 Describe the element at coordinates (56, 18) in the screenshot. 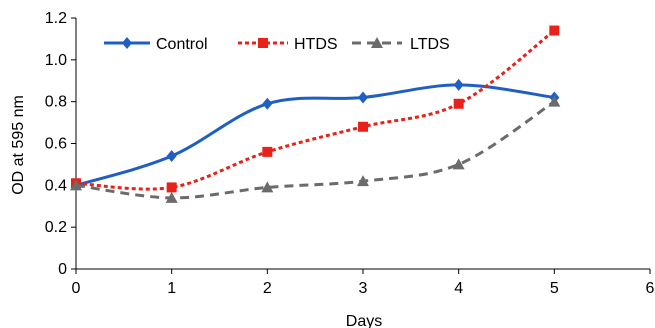

I see `y-tick-label: 1.2` at that location.